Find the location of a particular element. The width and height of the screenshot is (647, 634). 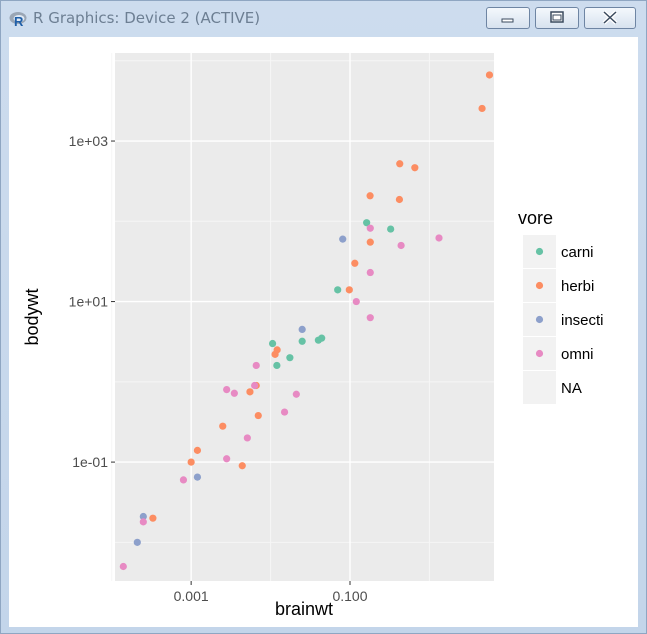

legend: vore carni herbi insecti omni NA is located at coordinates (561, 306).